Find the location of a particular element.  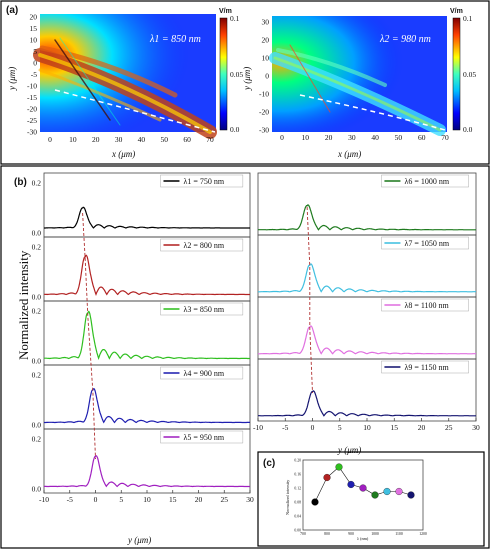

heatmap-xtick-label: 60 is located at coordinates (422, 137).